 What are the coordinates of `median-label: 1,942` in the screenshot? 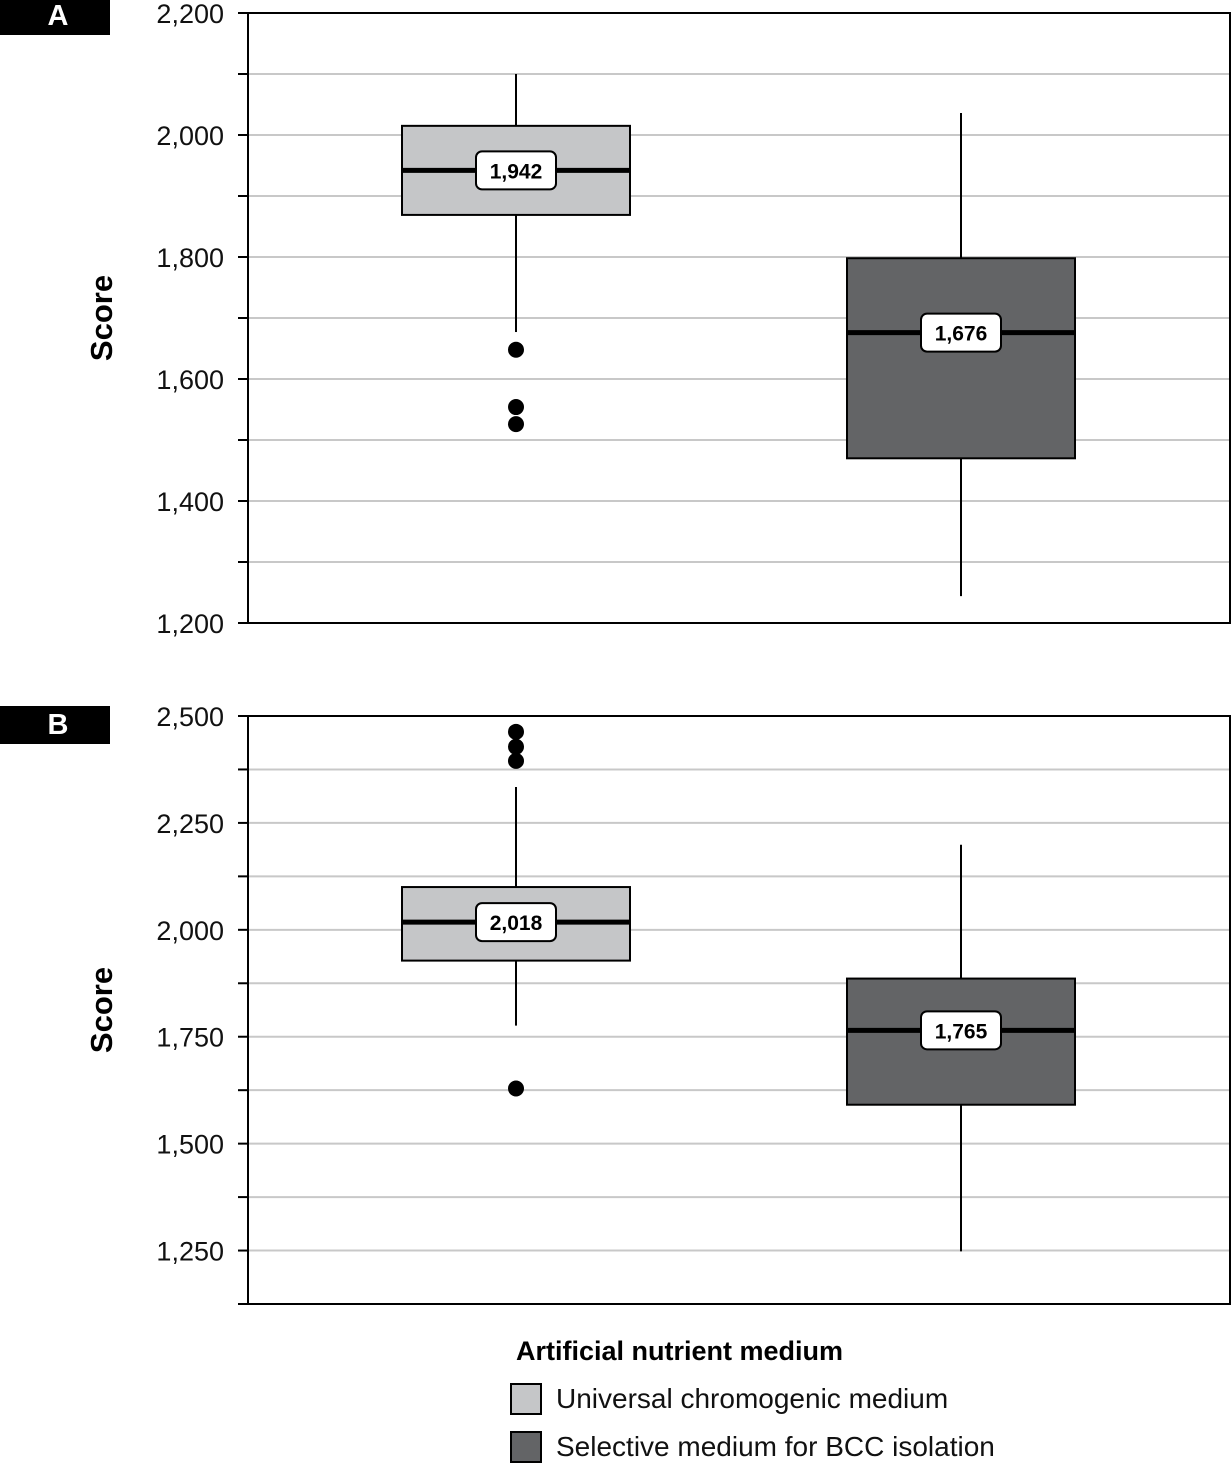 It's located at (516, 171).